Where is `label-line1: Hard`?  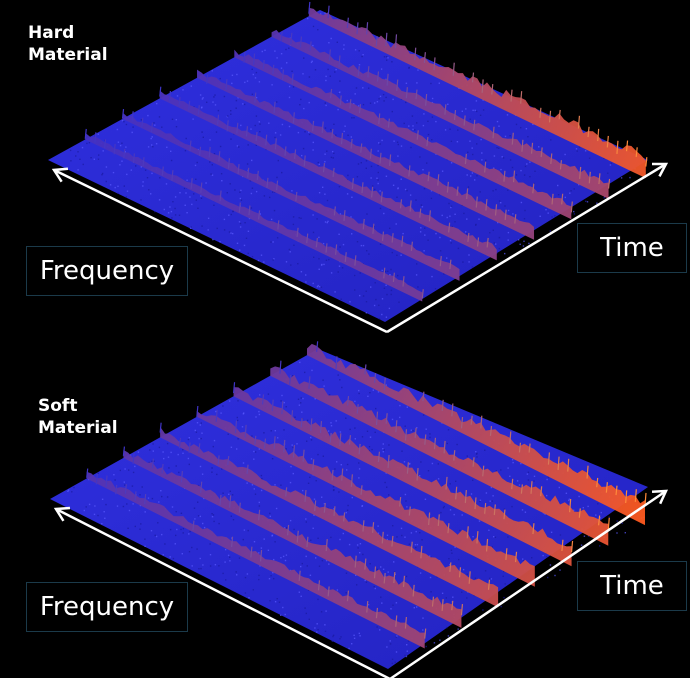 label-line1: Hard is located at coordinates (51, 33).